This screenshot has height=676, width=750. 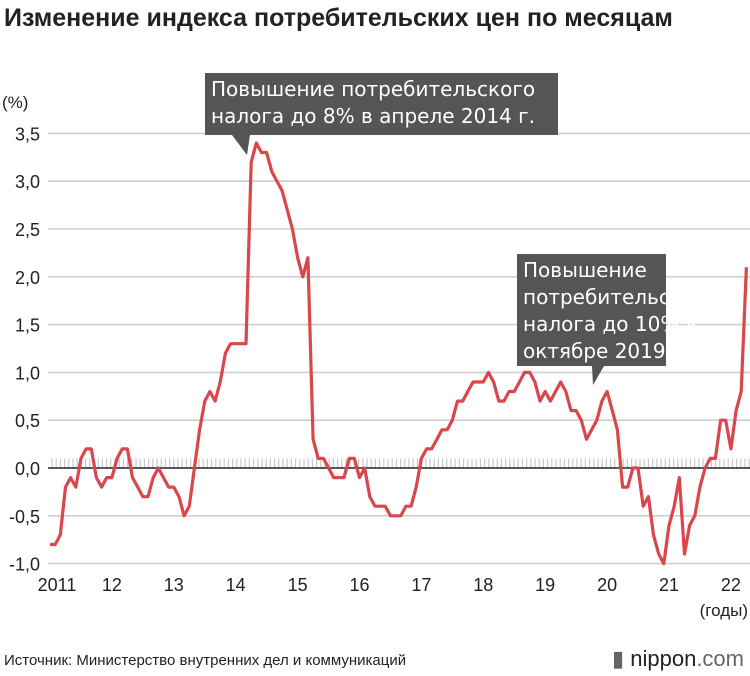 What do you see at coordinates (174, 585) in the screenshot?
I see `x-tick-label: 13` at bounding box center [174, 585].